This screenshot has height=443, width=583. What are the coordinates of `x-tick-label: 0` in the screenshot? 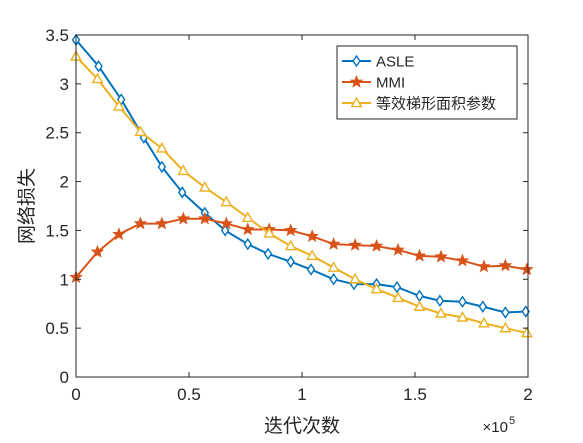 It's located at (75, 394).